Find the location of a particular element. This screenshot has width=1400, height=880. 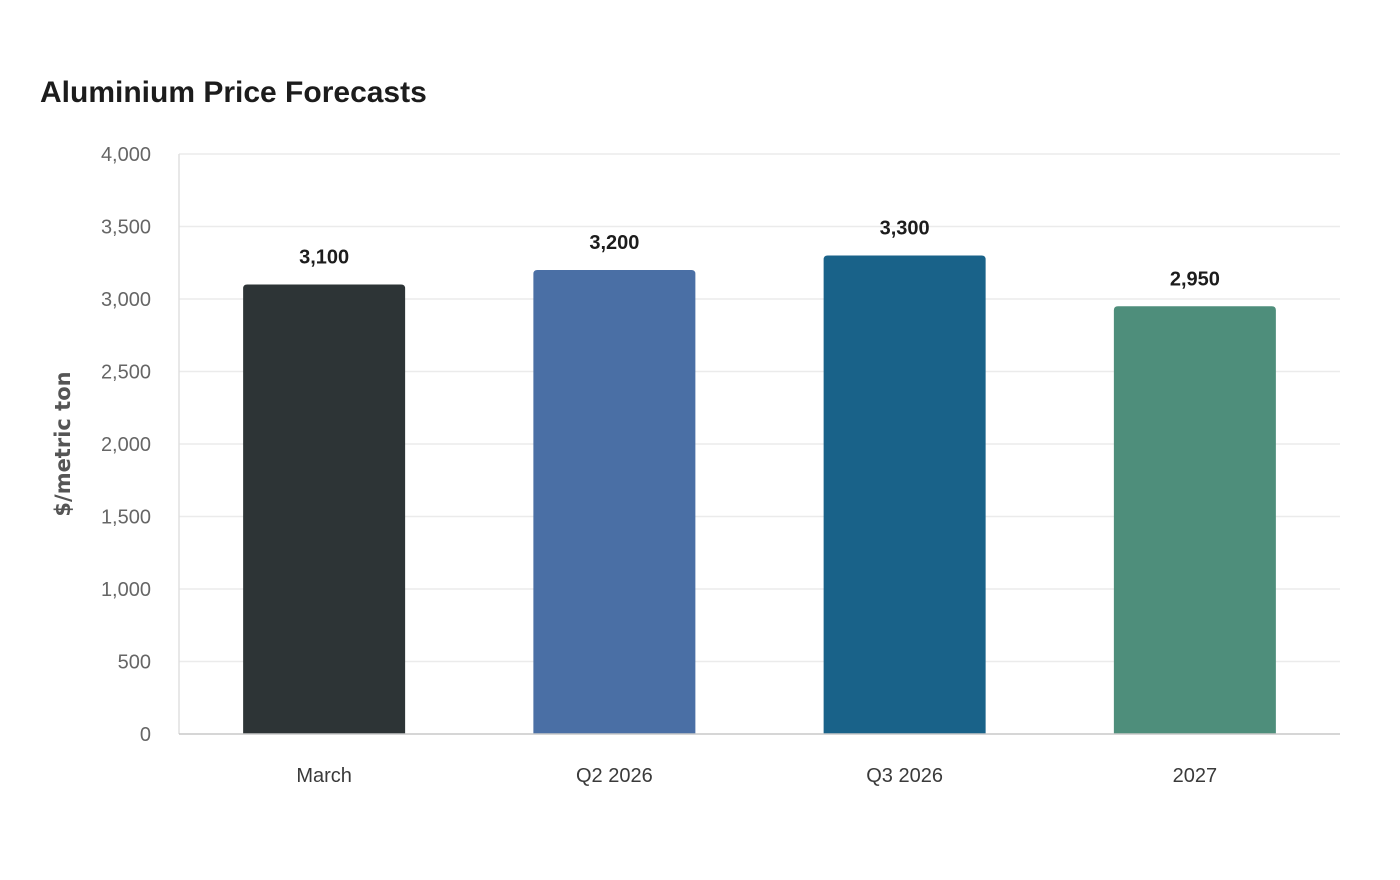

y-tick-label: 2,500 is located at coordinates (126, 373).